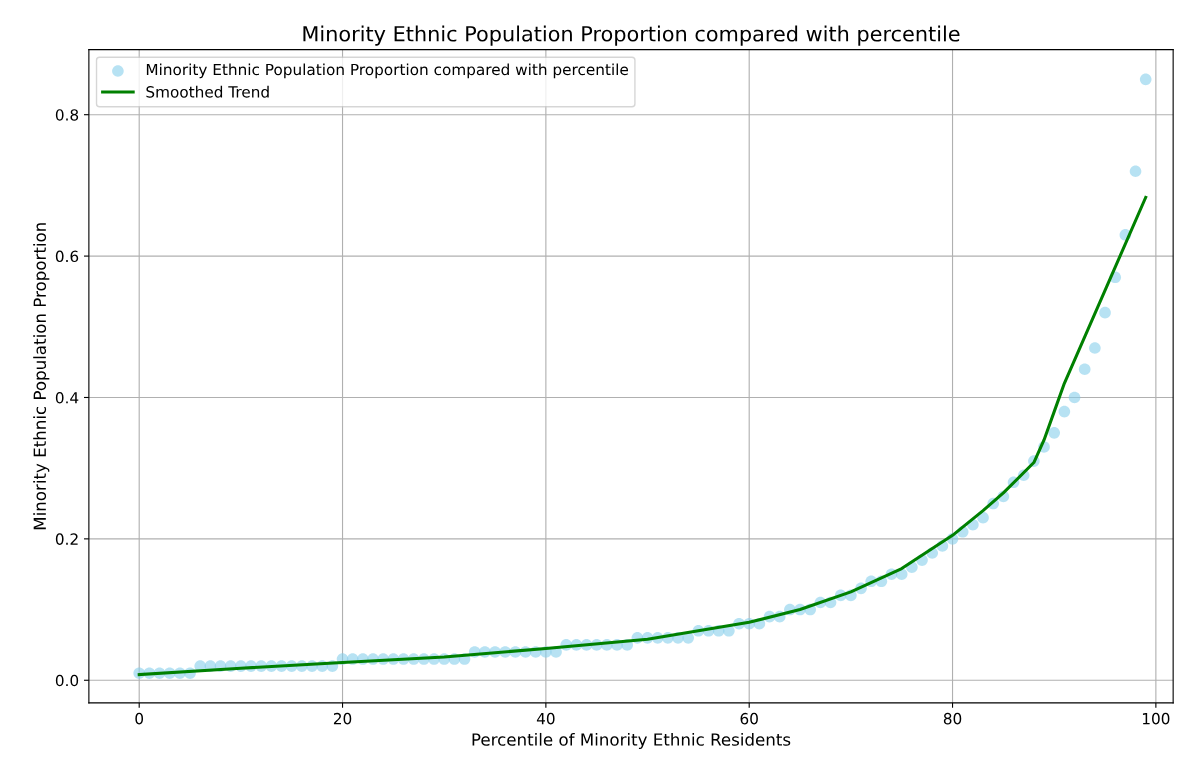 The image size is (1185, 764). Describe the element at coordinates (41, 376) in the screenshot. I see `y-axis-title: Minority Ethnic Population Proportion` at that location.